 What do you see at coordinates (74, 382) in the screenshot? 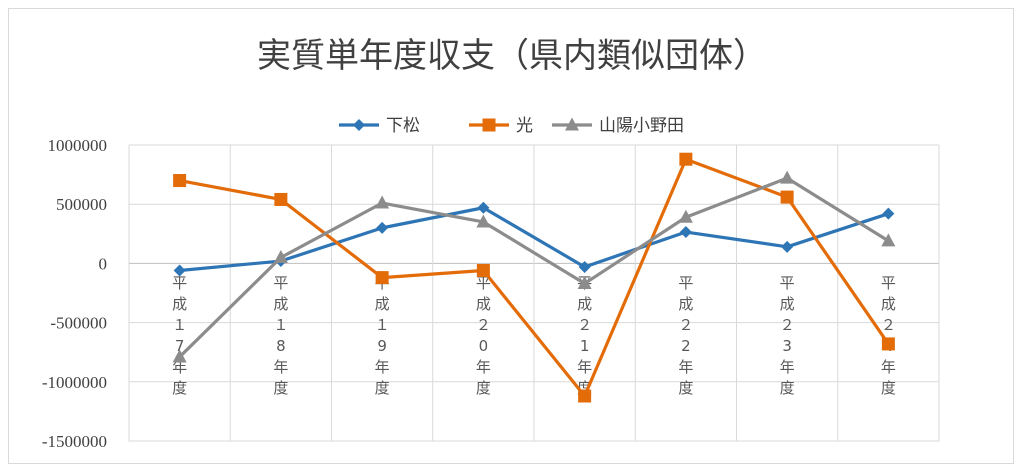
I see `y-tick-label: -1000000` at bounding box center [74, 382].